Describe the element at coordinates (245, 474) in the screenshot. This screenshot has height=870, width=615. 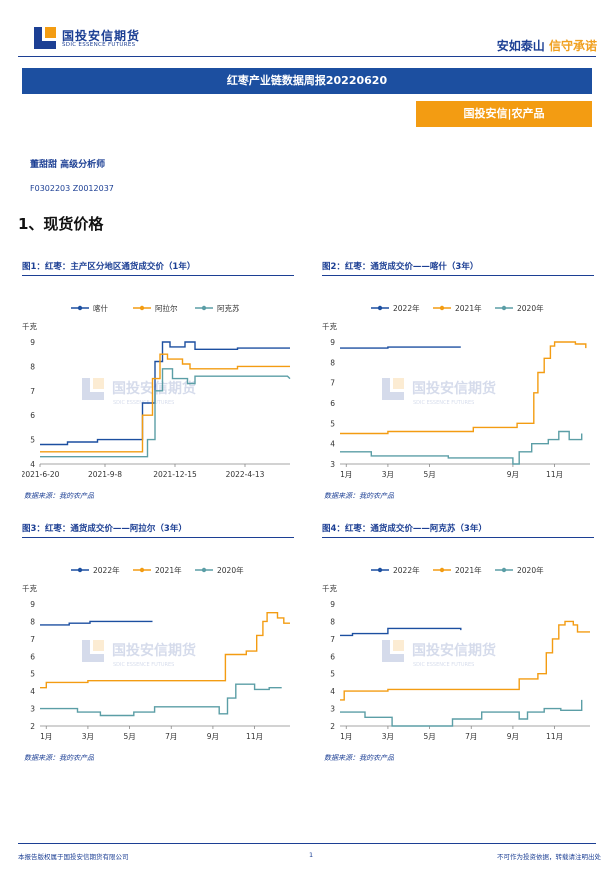
I see `x-tick-label: 2022-4-13` at that location.